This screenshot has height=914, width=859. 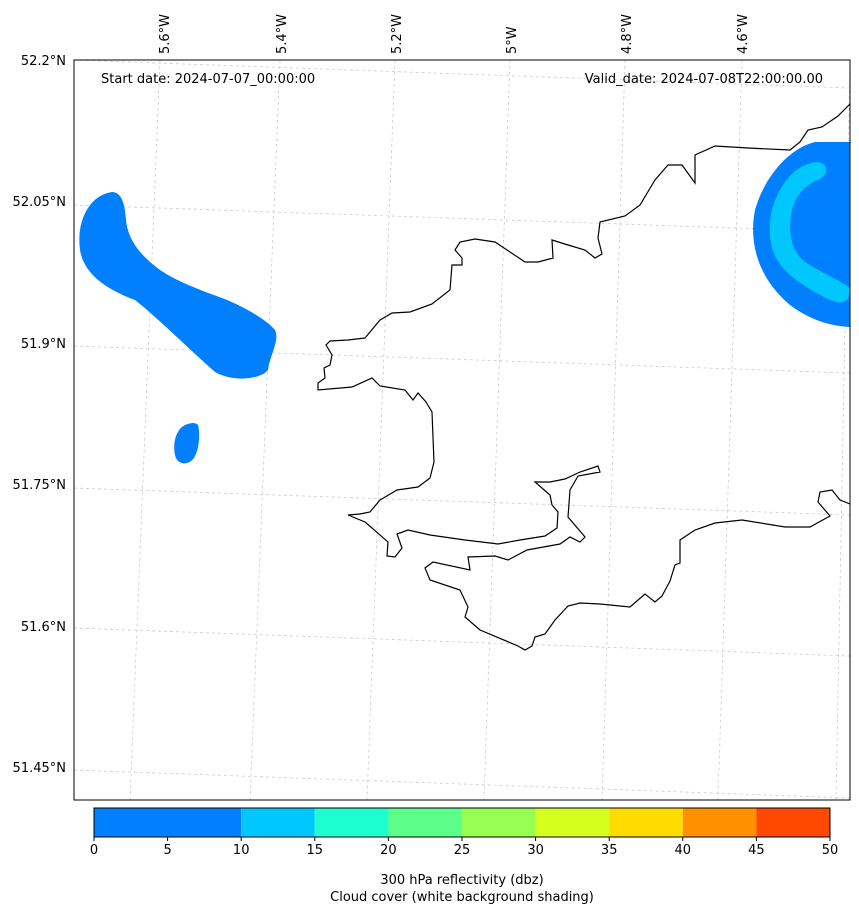 I want to click on colorbar-tick-label: 20, so click(x=388, y=850).